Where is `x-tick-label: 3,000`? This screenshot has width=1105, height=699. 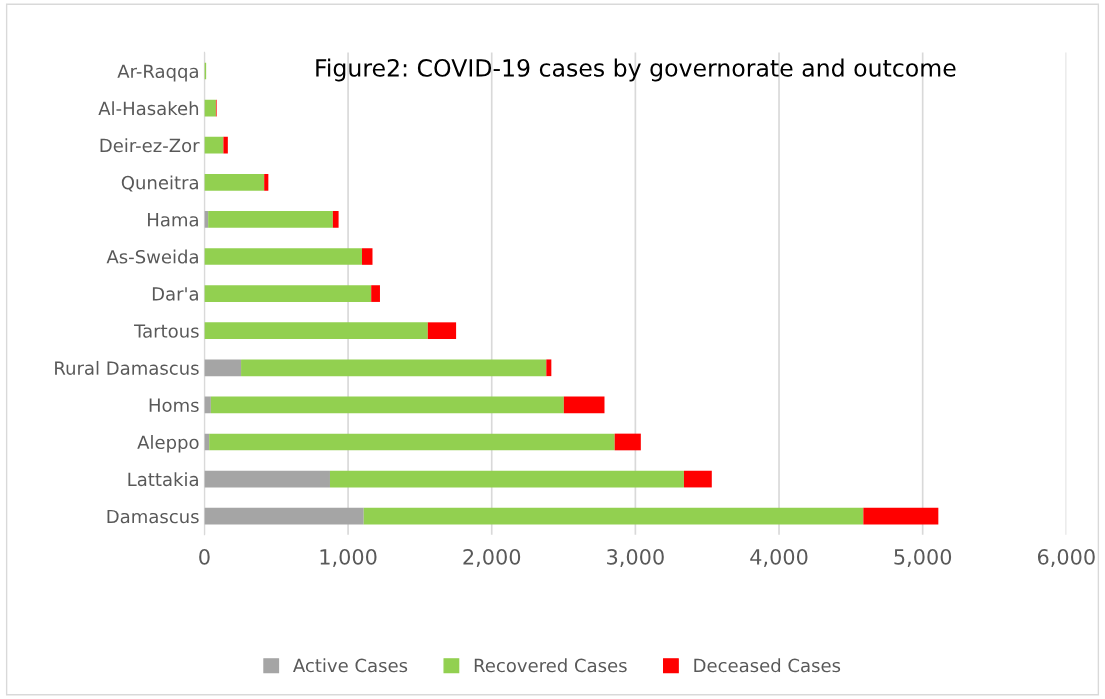
x-tick-label: 3,000 is located at coordinates (635, 557).